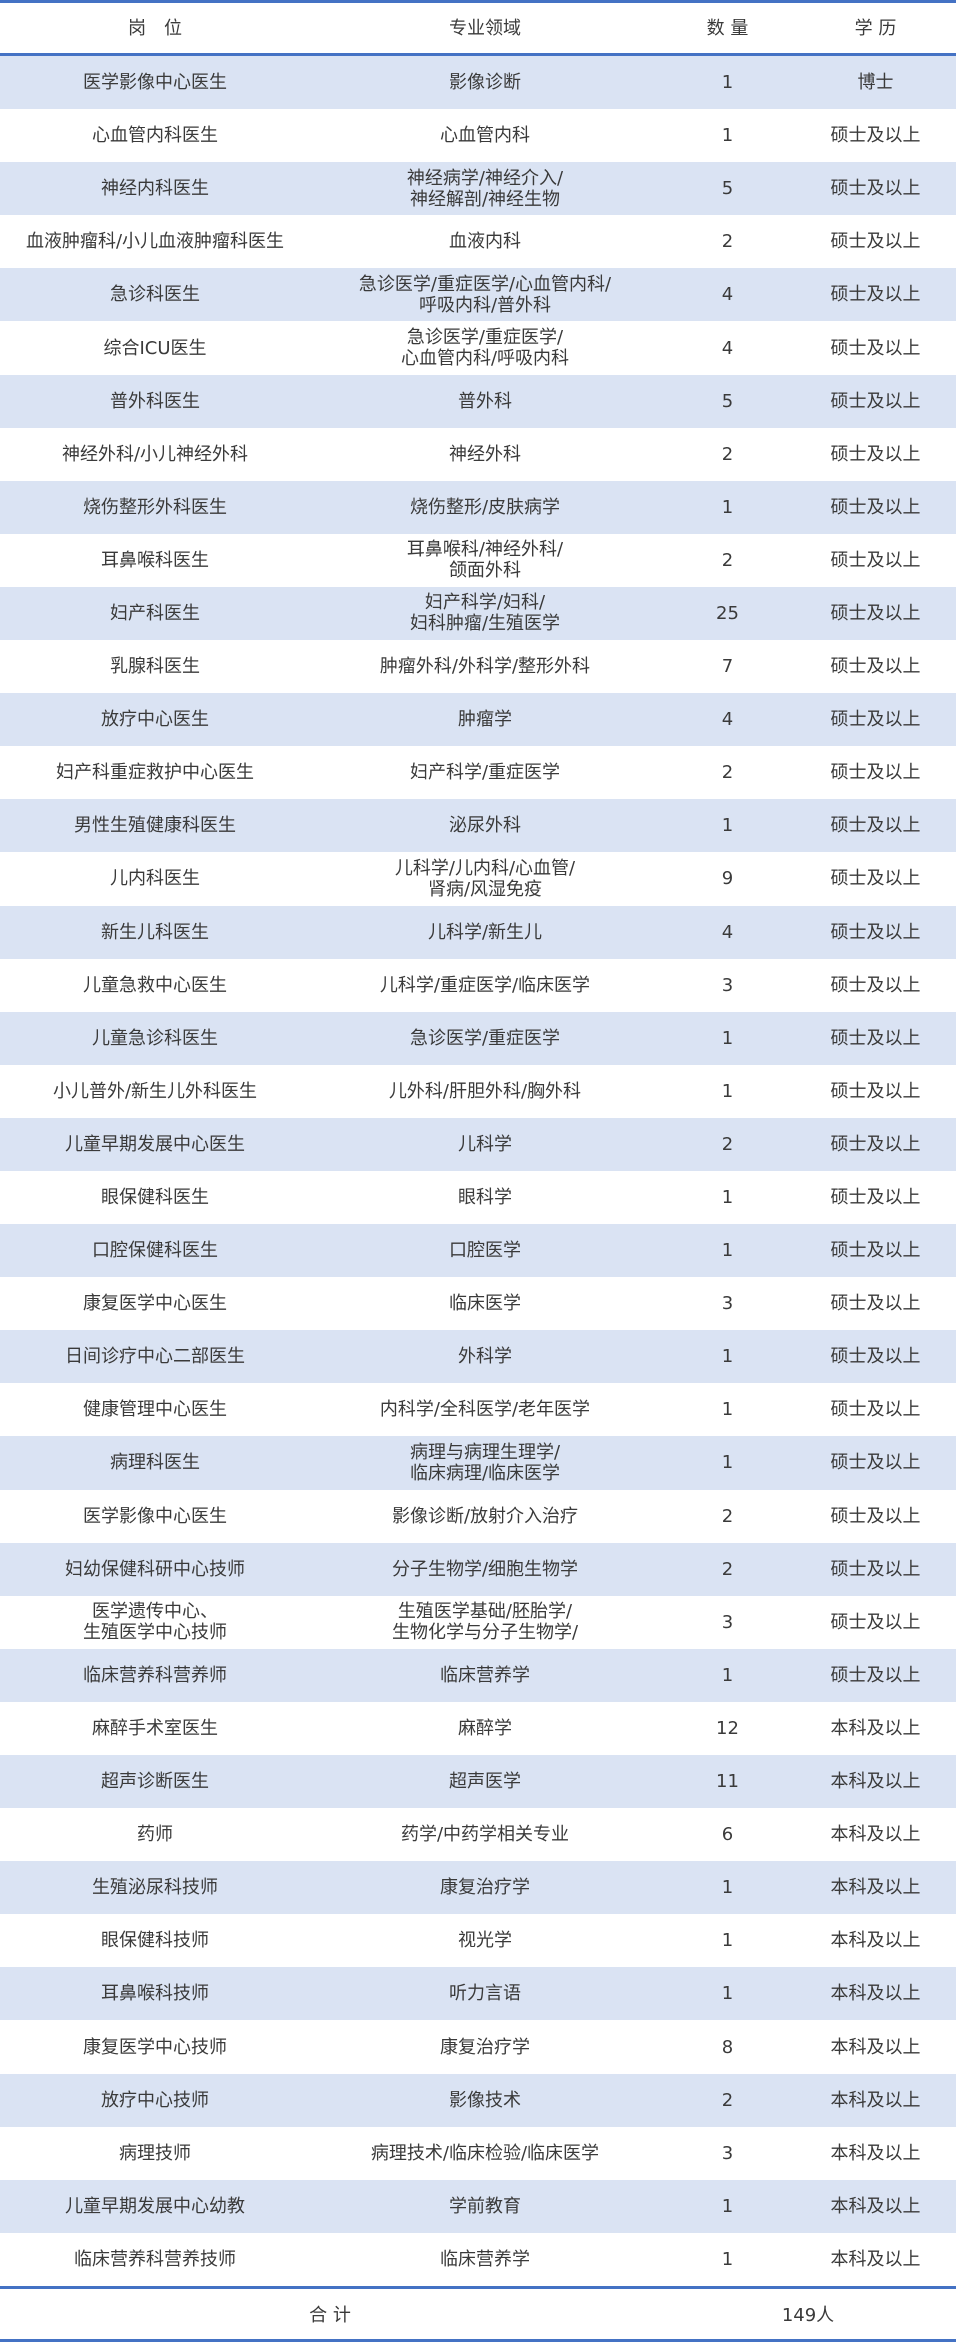 The height and width of the screenshot is (2342, 956). I want to click on cell-position: 男性生殖健康科医生, so click(155, 826).